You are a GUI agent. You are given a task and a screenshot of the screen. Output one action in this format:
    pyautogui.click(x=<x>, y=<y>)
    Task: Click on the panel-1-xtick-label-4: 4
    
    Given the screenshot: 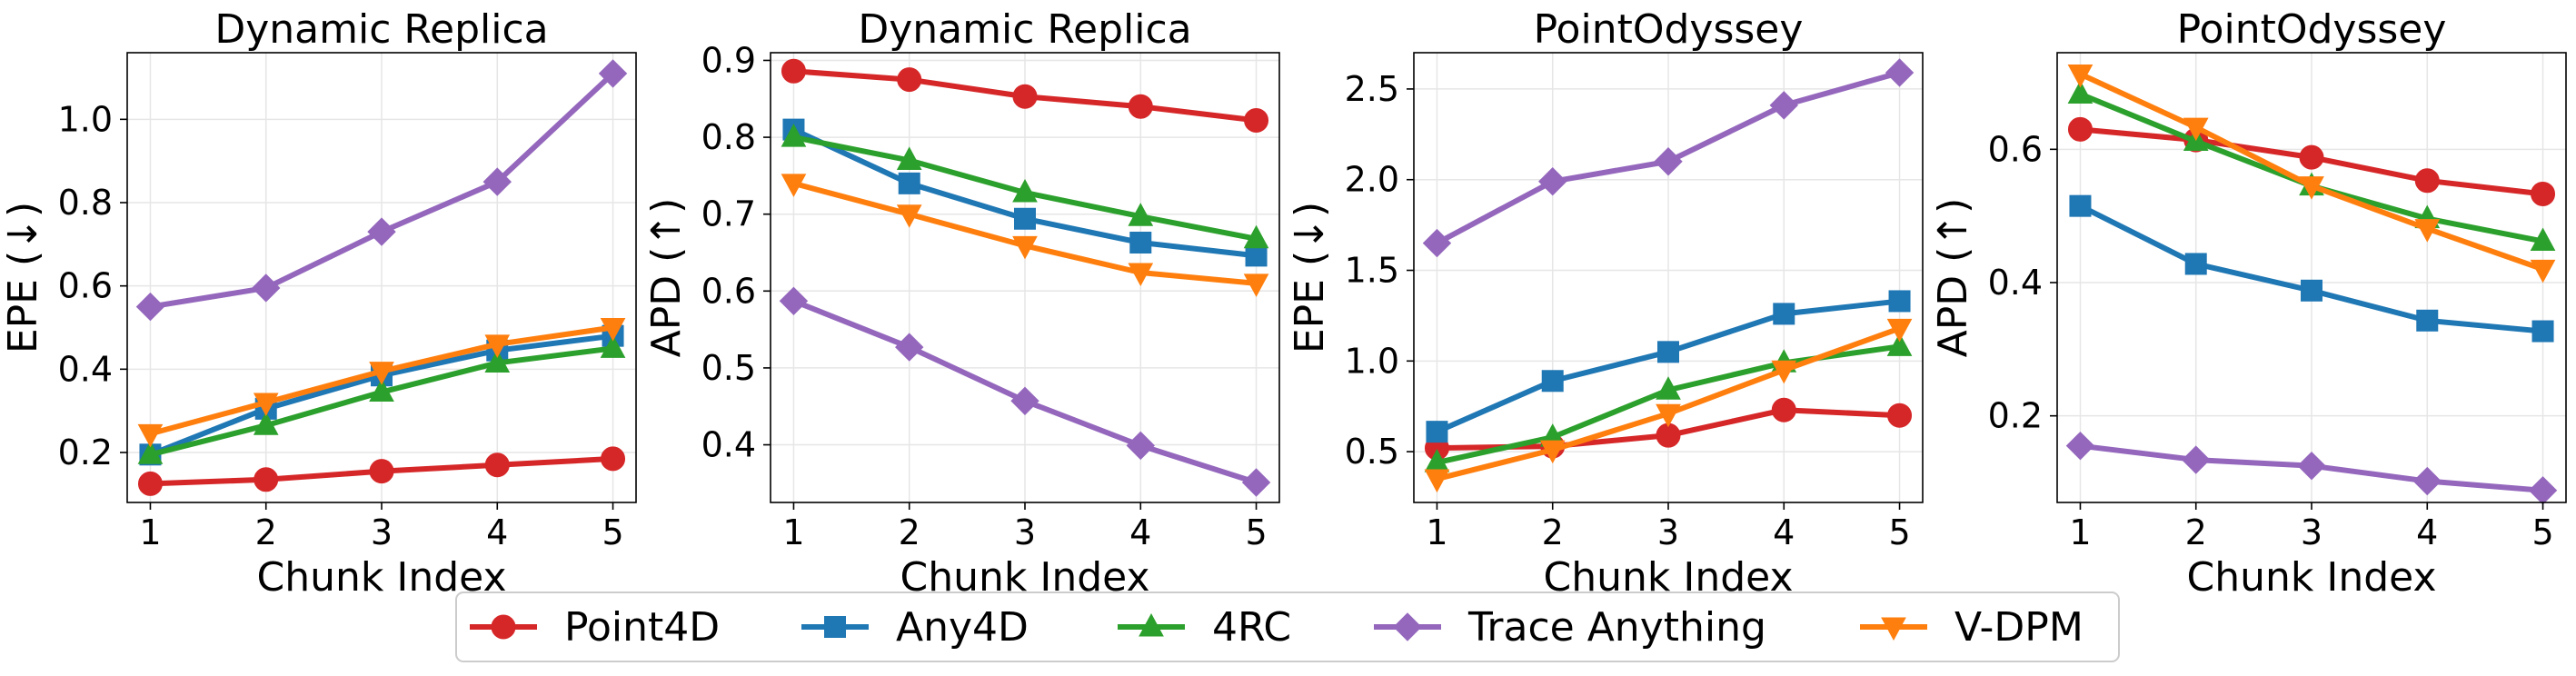 What is the action you would take?
    pyautogui.click(x=497, y=532)
    